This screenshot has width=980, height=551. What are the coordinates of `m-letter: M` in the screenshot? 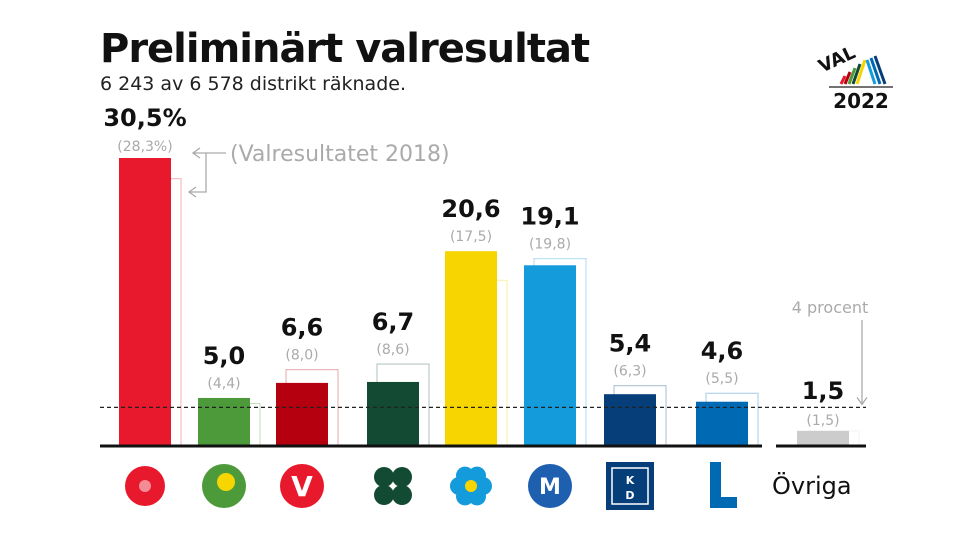 It's located at (550, 487).